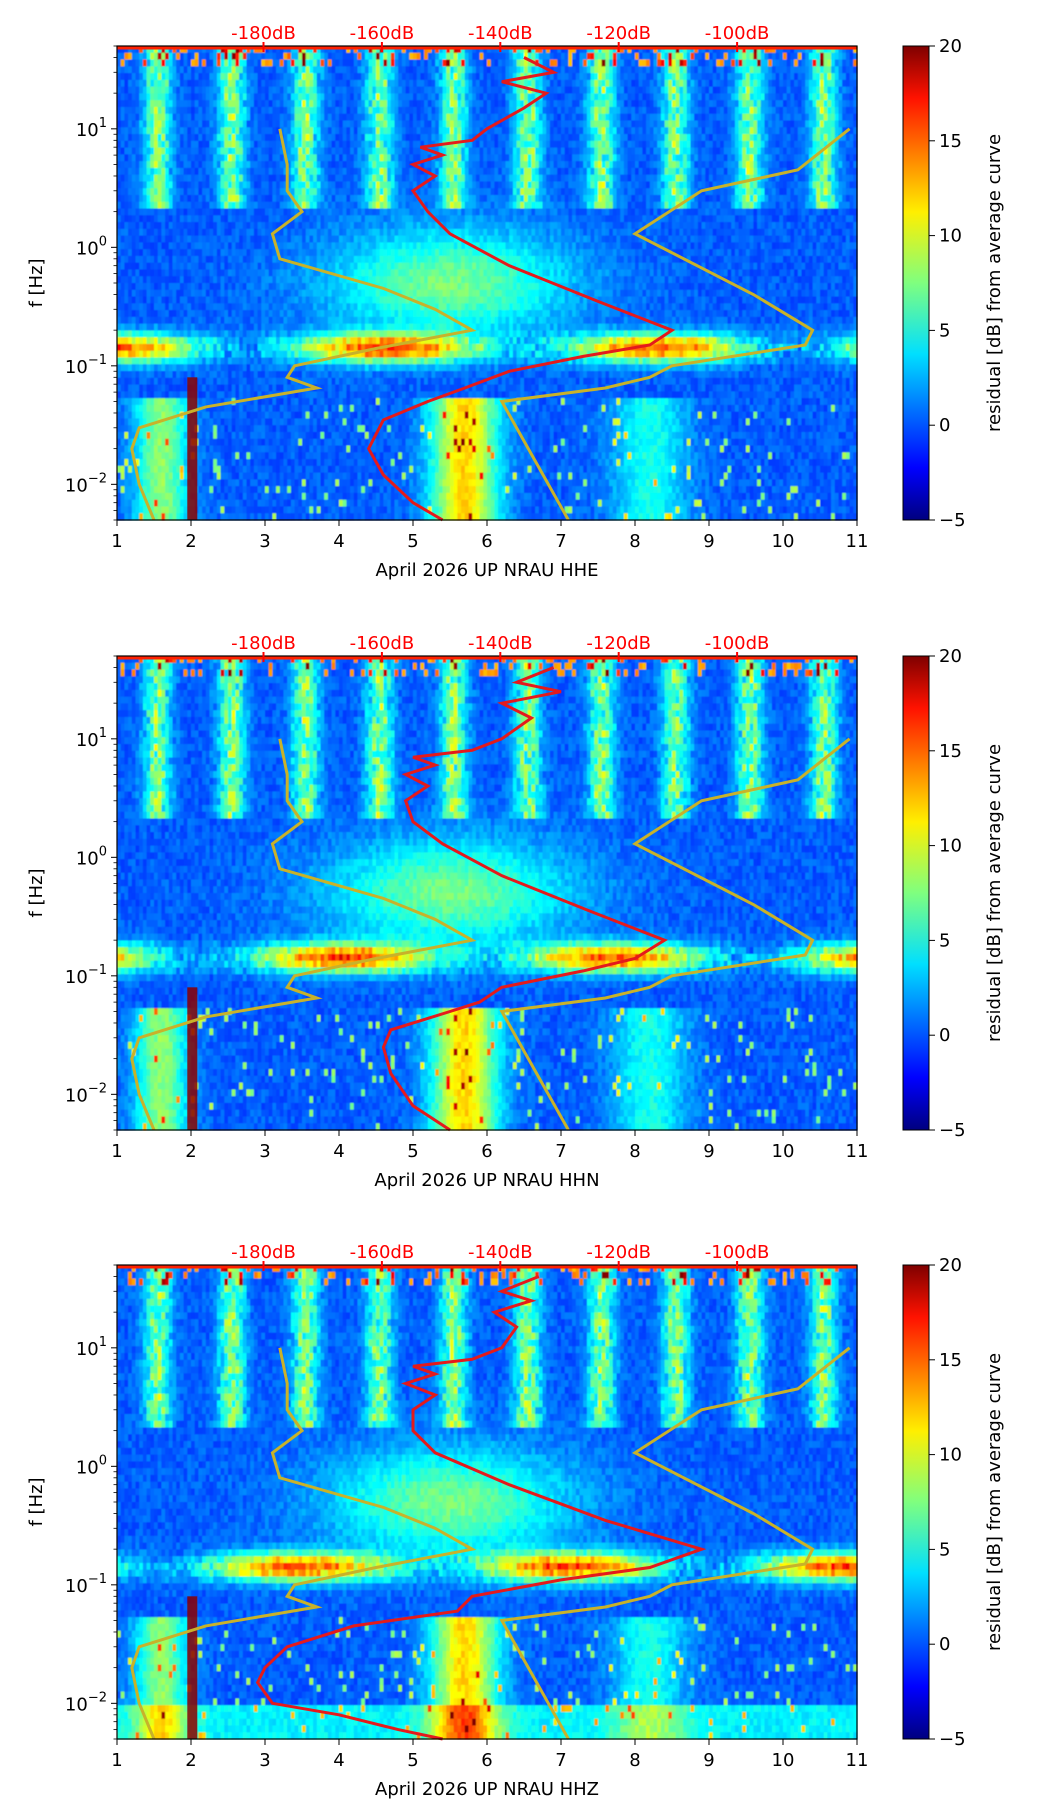 The image size is (1052, 1806). Describe the element at coordinates (264, 1151) in the screenshot. I see `x-tick-label: 3` at that location.